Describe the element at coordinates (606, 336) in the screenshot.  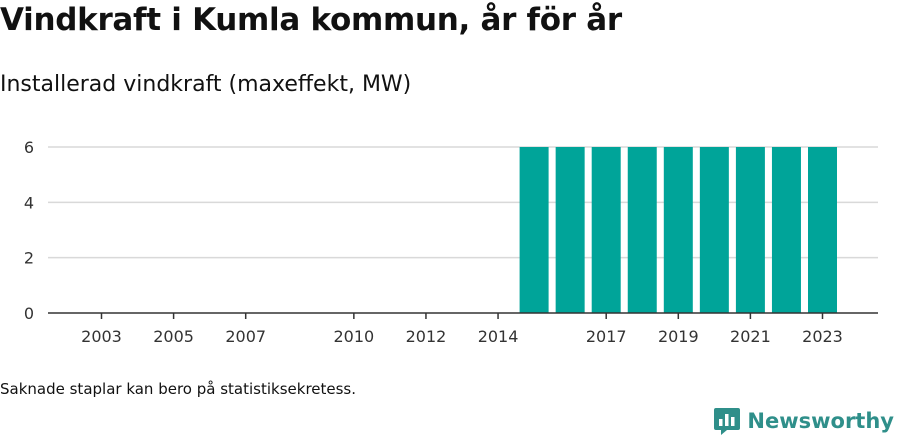
I see `x-tick-label: 2017` at that location.